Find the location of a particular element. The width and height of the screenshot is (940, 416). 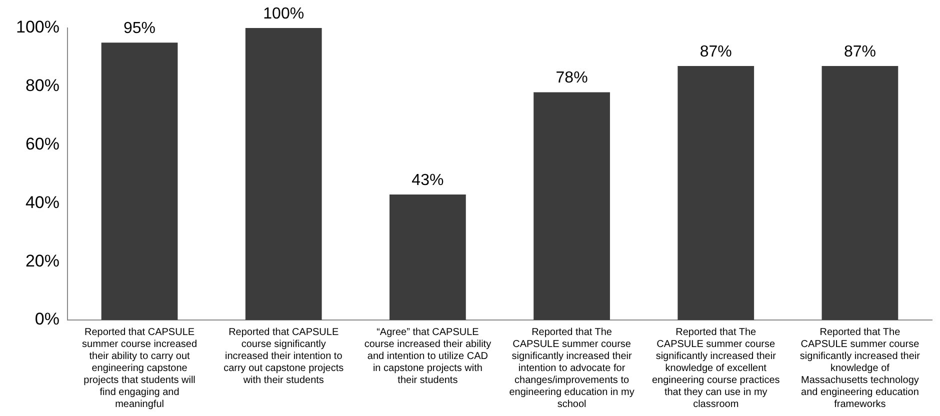

data-label: 100% is located at coordinates (283, 13).